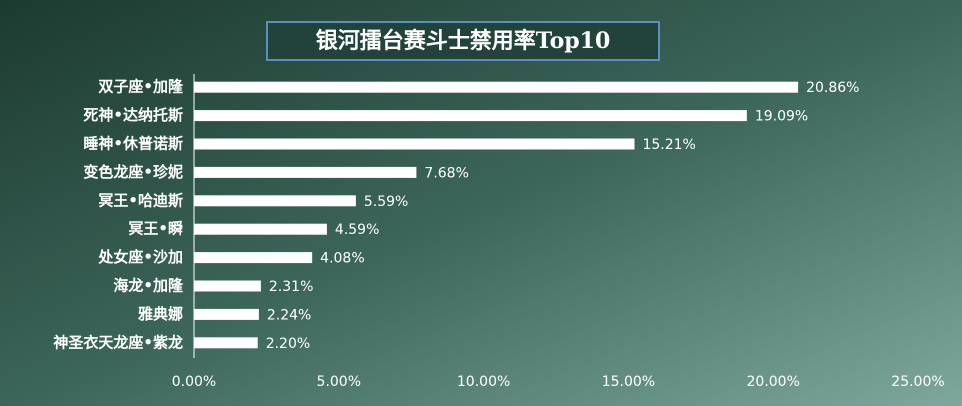 The image size is (962, 406). Describe the element at coordinates (291, 287) in the screenshot. I see `value-label: 2.31%` at that location.